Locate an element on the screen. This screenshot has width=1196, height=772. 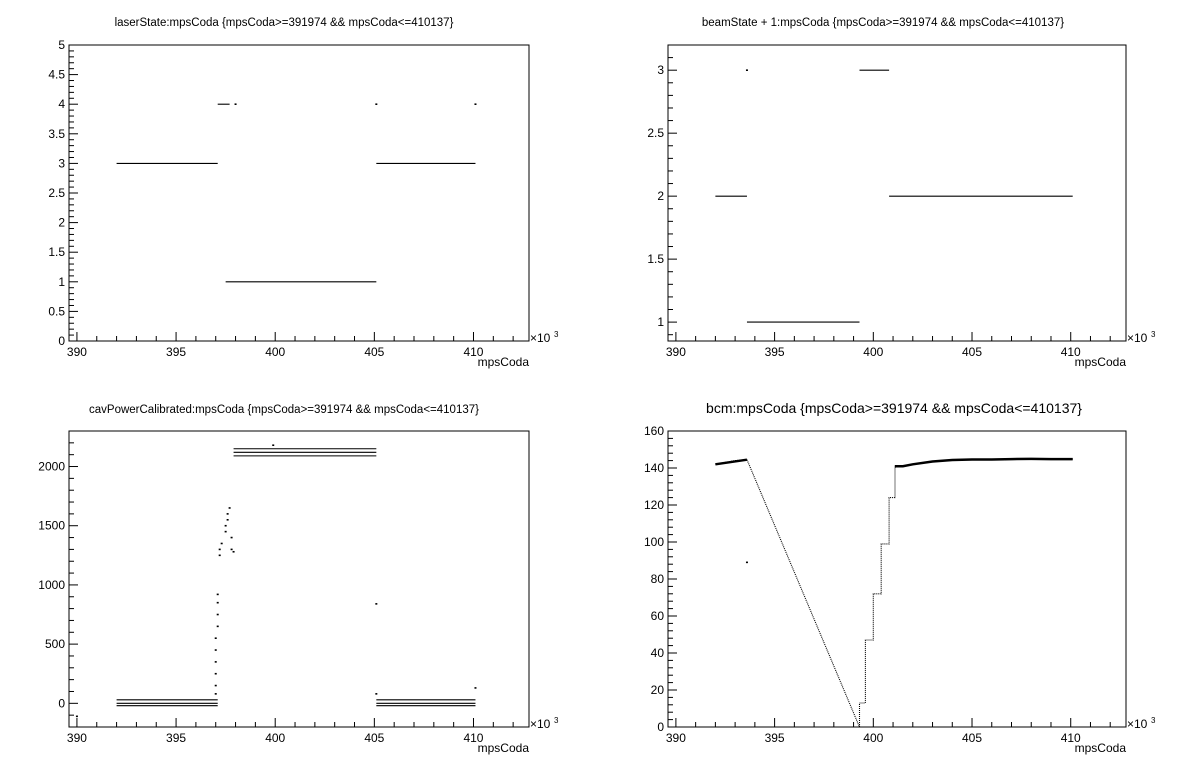
y-tick-label: 120 is located at coordinates (654, 505).